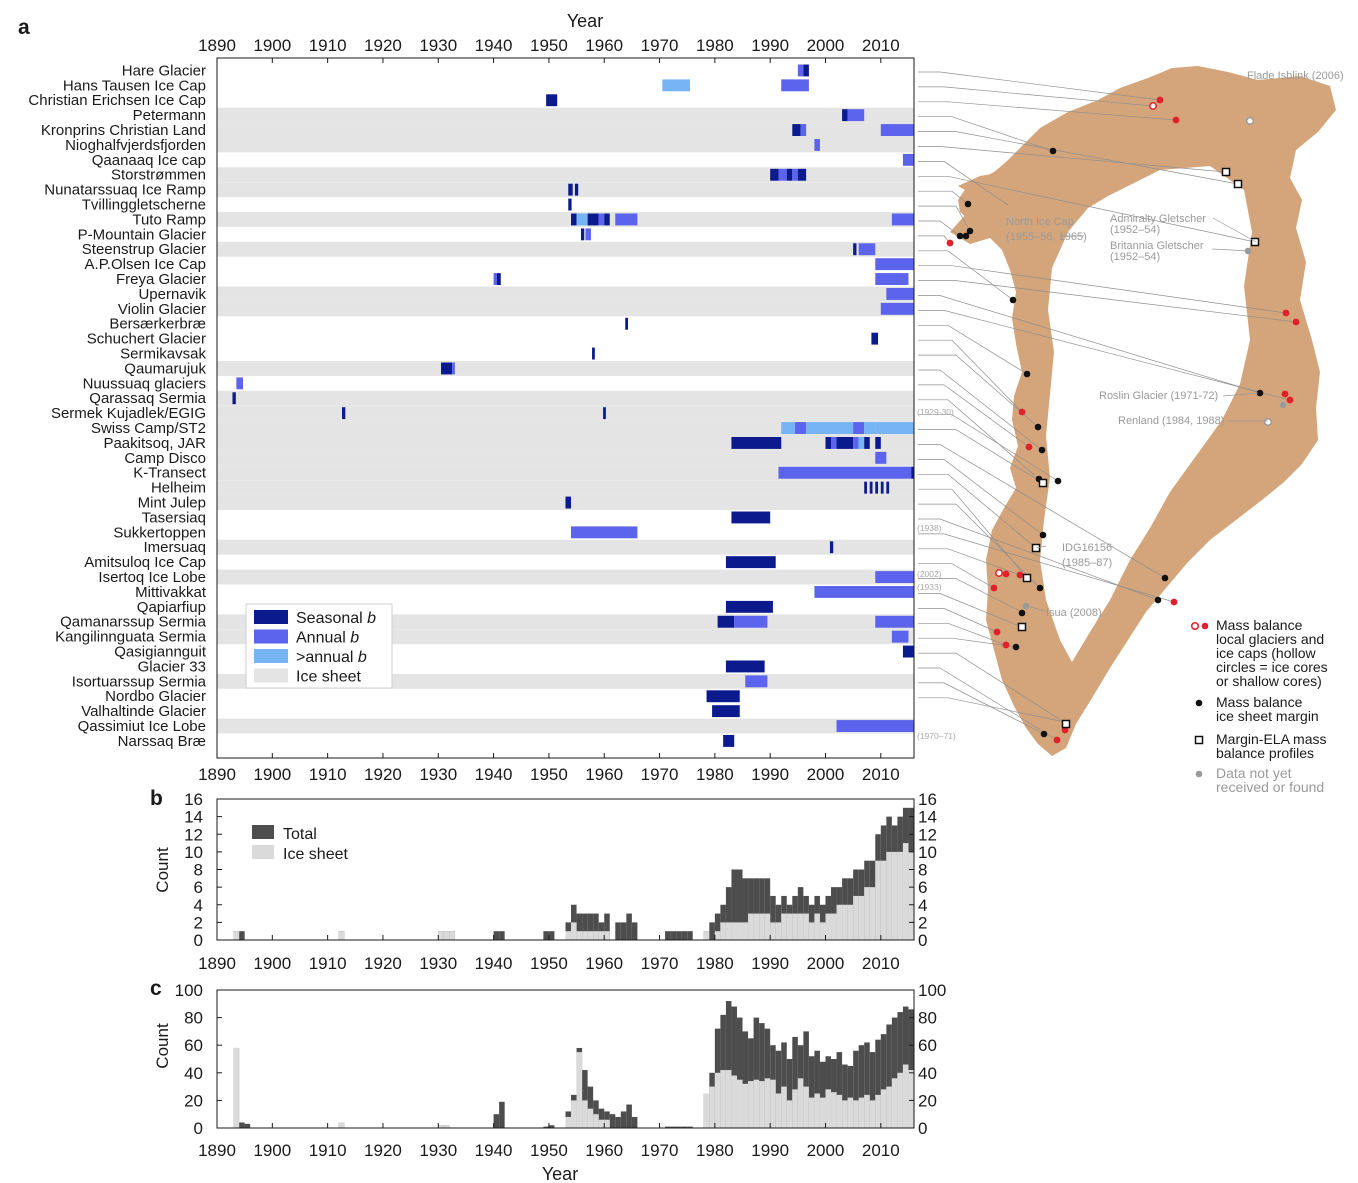 The height and width of the screenshot is (1183, 1358). Describe the element at coordinates (131, 637) in the screenshot. I see `site-label: Kangilinnguata Sermia` at that location.